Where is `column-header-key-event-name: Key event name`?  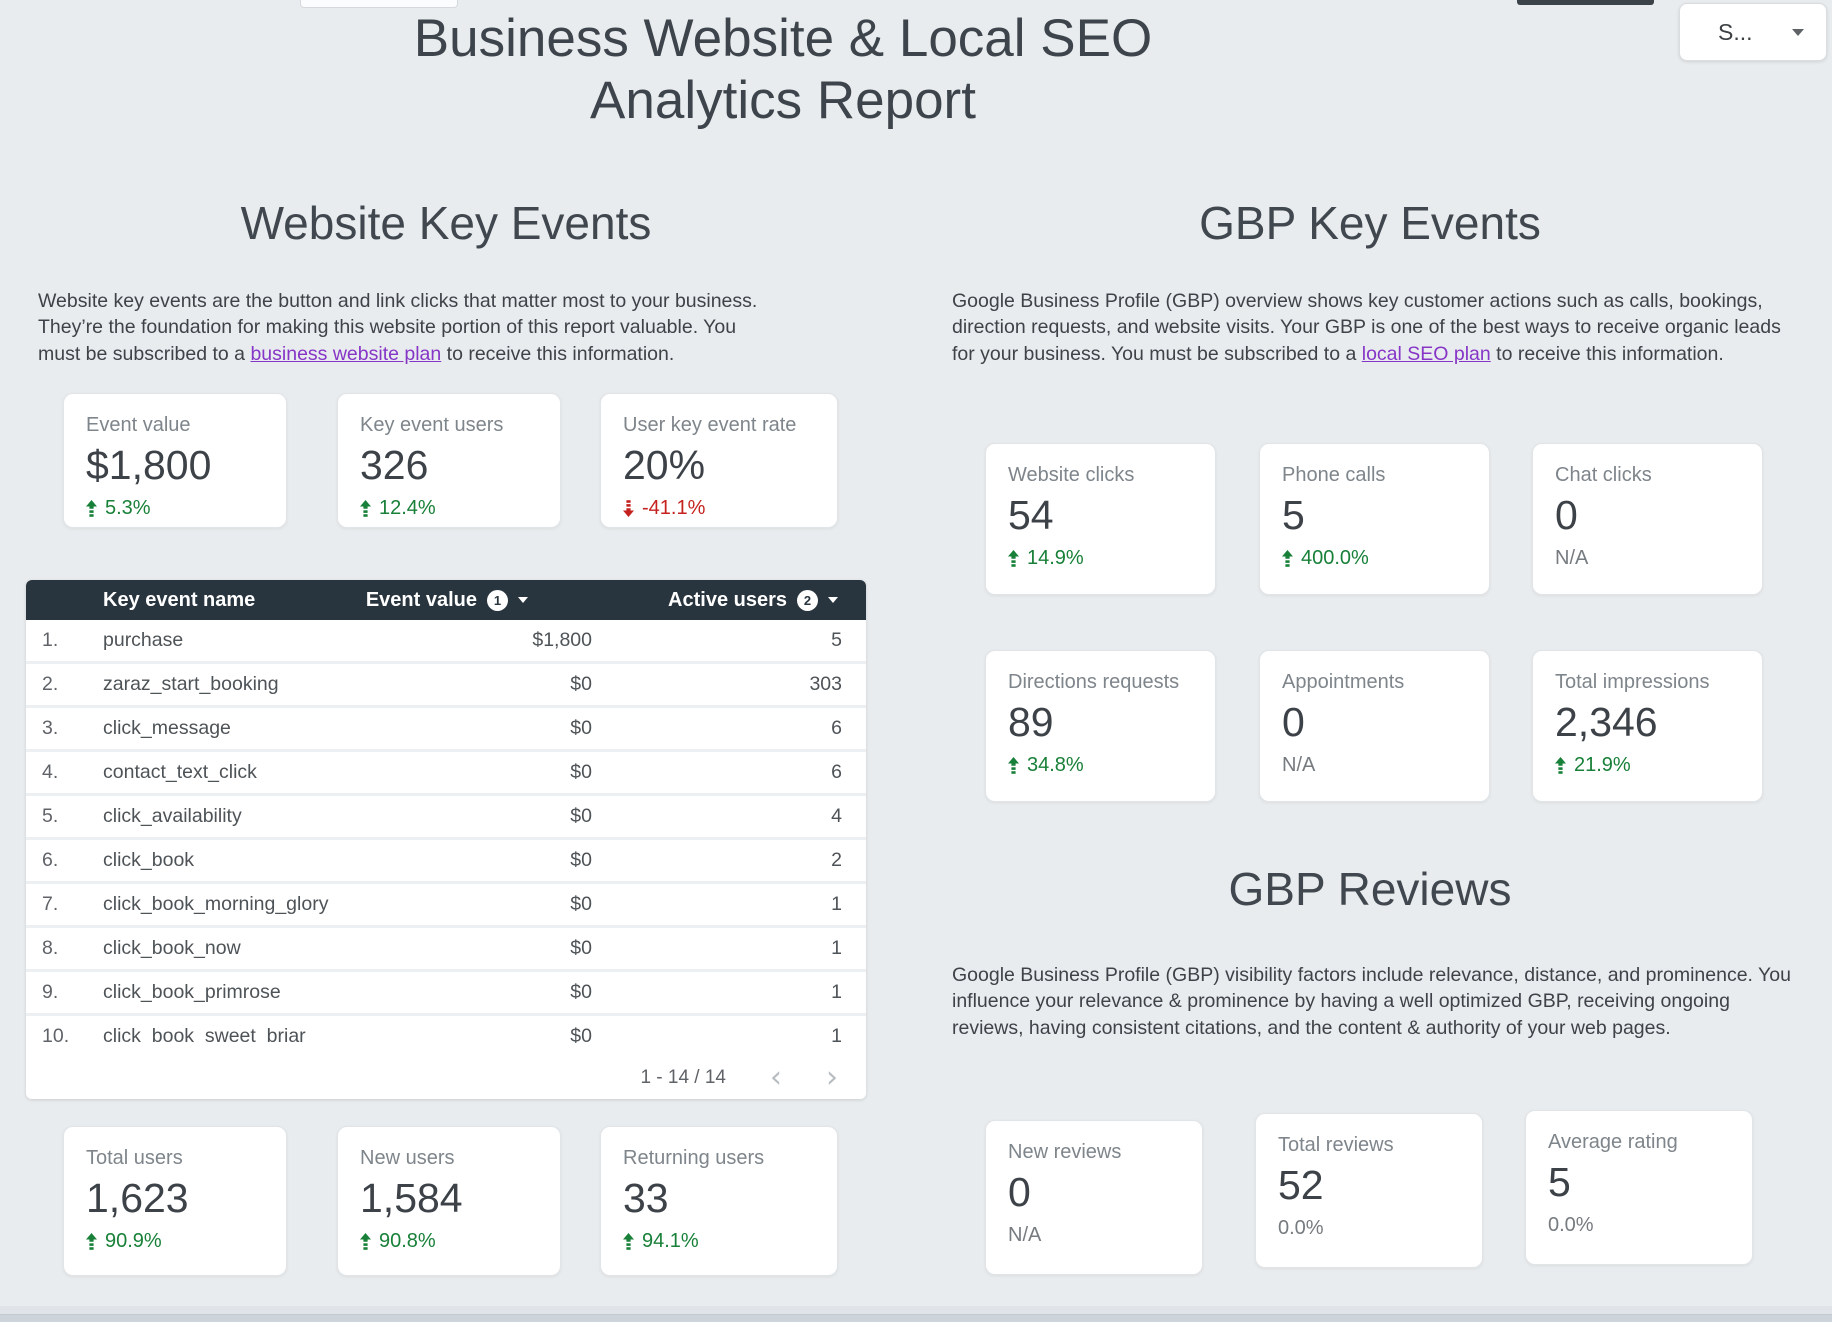 column-header-key-event-name: Key event name is located at coordinates (179, 599).